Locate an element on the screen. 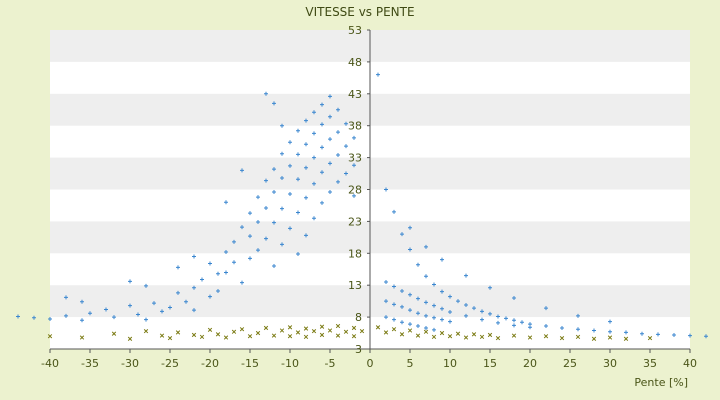  x-tick-label: 40 is located at coordinates (690, 363).